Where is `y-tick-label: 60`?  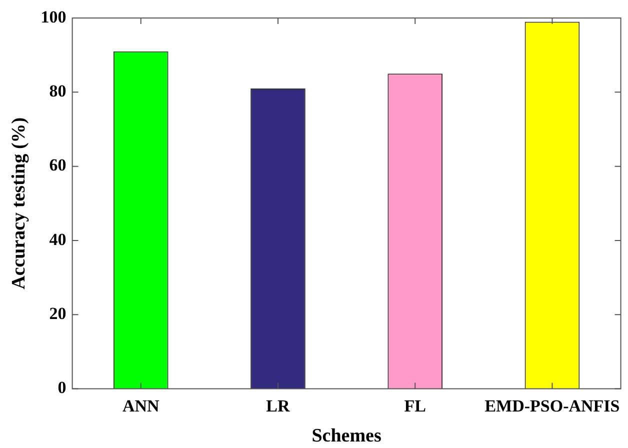 y-tick-label: 60 is located at coordinates (57, 165).